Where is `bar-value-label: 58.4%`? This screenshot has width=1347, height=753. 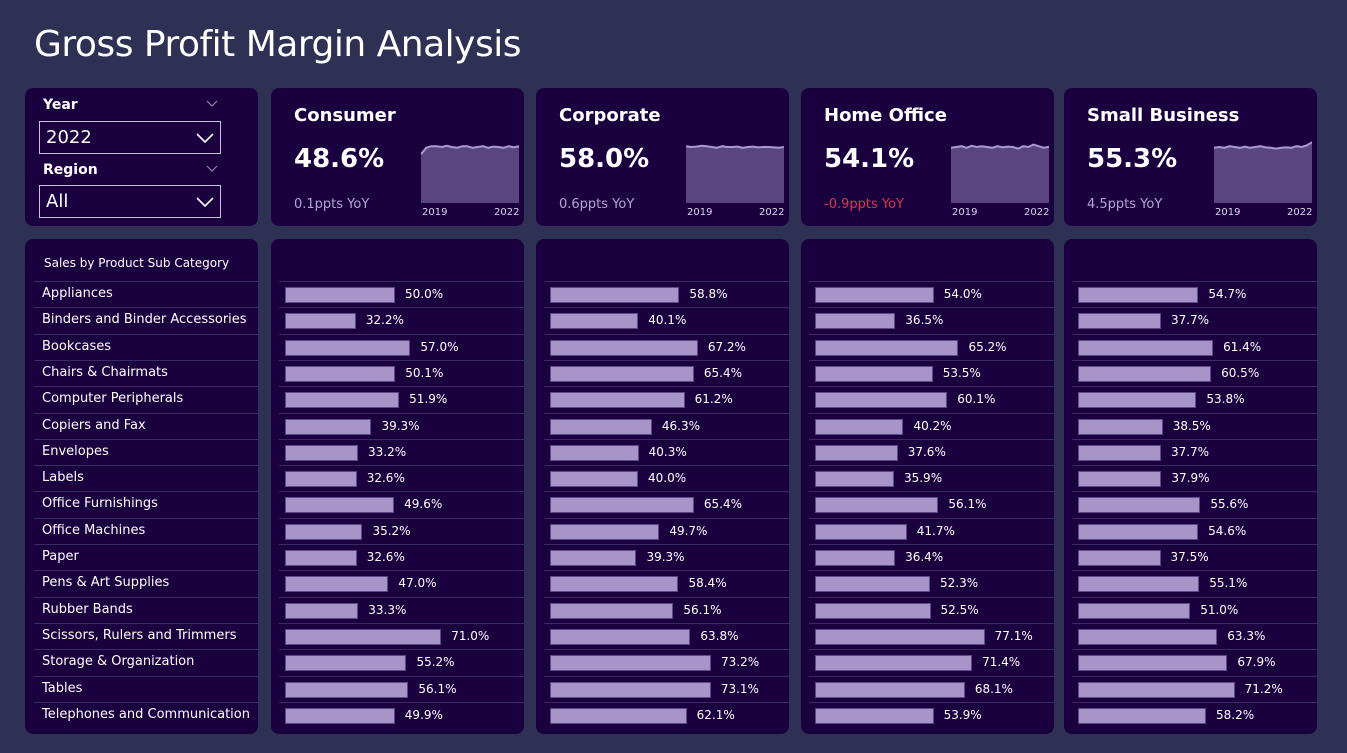 bar-value-label: 58.4% is located at coordinates (707, 583).